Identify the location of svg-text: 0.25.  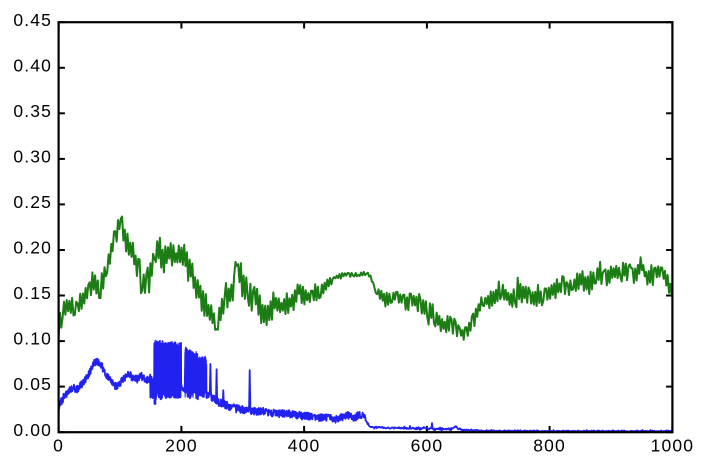
(32, 202).